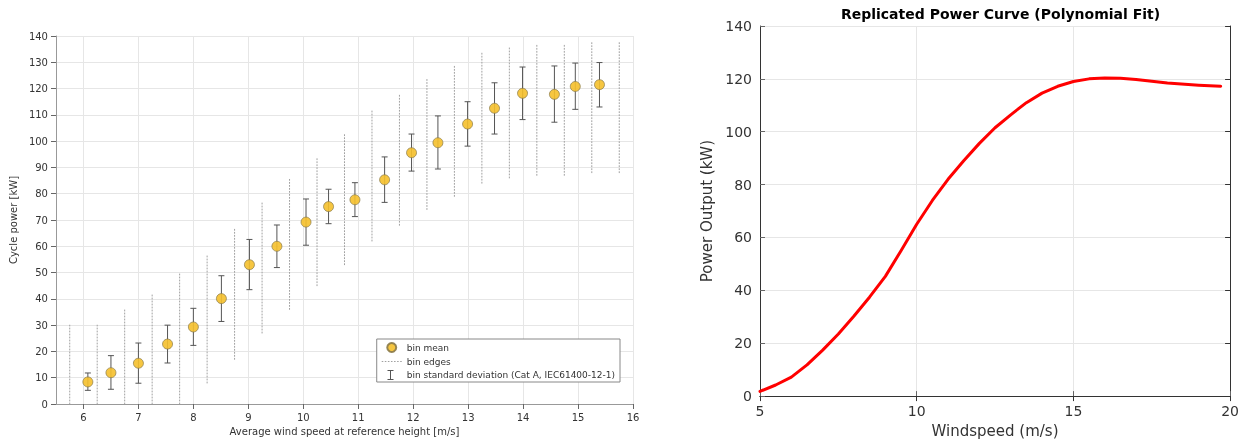 The image size is (1242, 443). I want to click on annotation: bin standard deviation (Cat A, IEC61400-12-1), so click(511, 374).